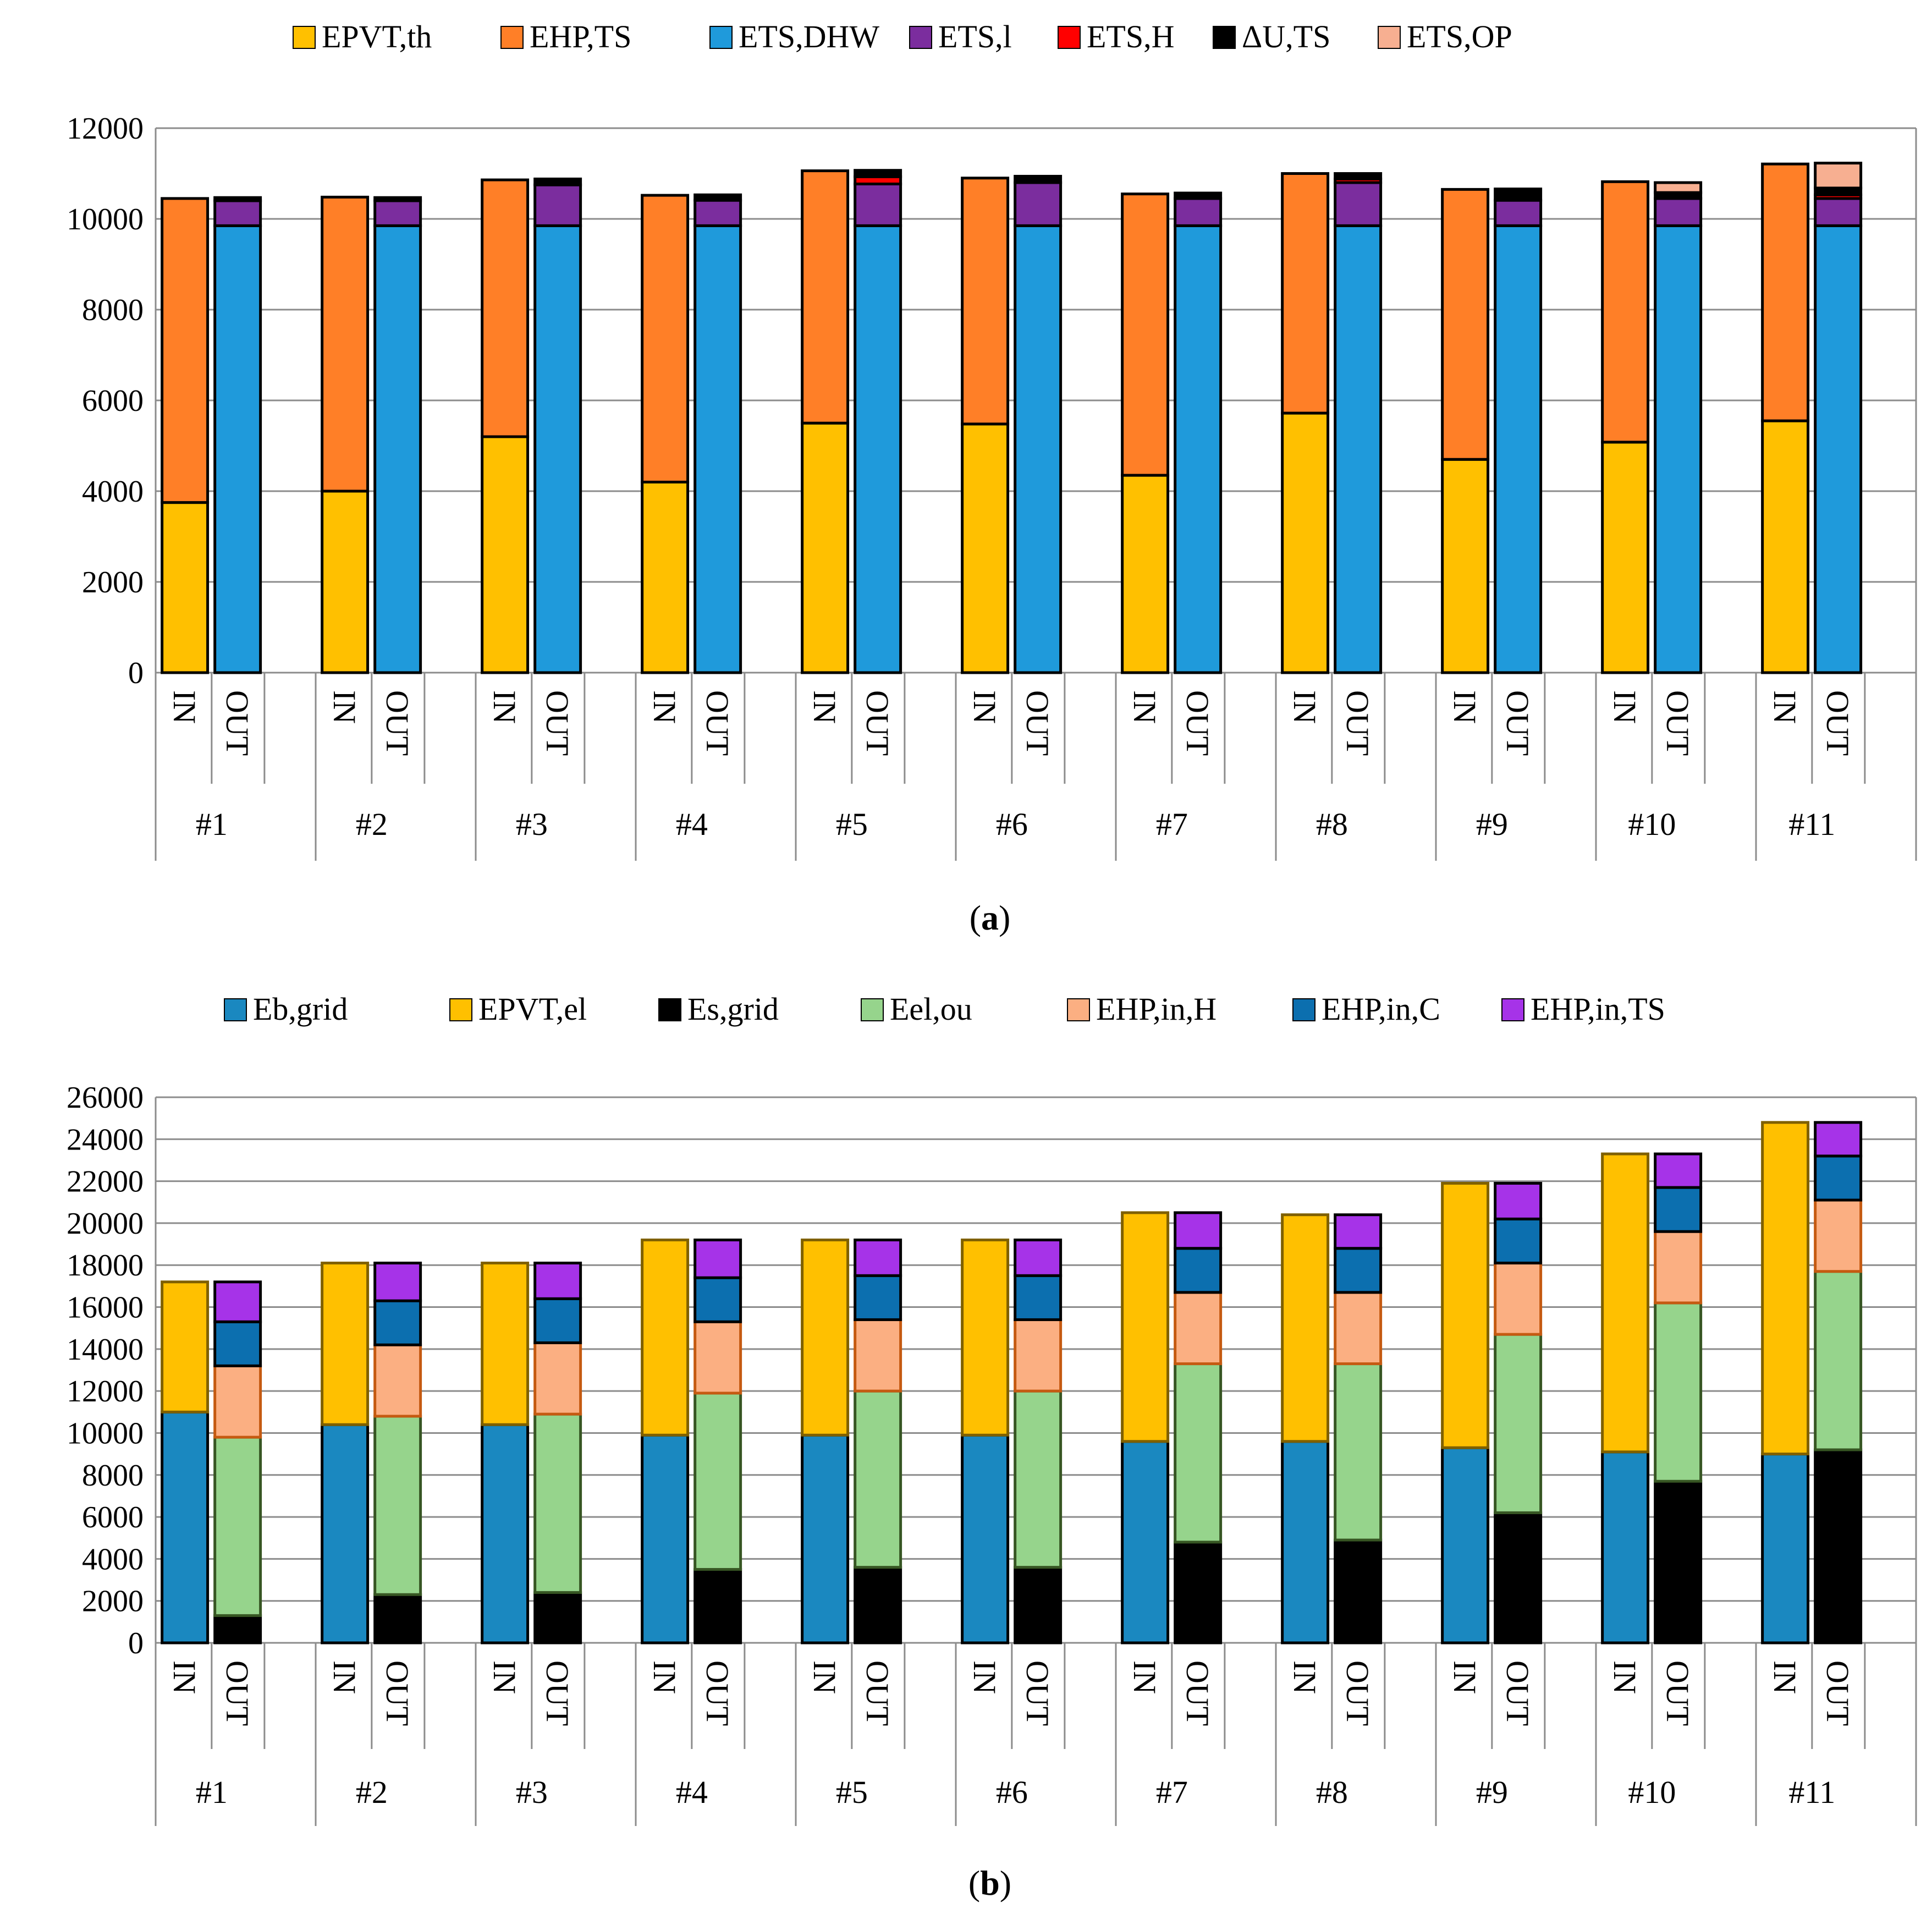  I want to click on bar-ets-l-3-out, so click(557, 205).